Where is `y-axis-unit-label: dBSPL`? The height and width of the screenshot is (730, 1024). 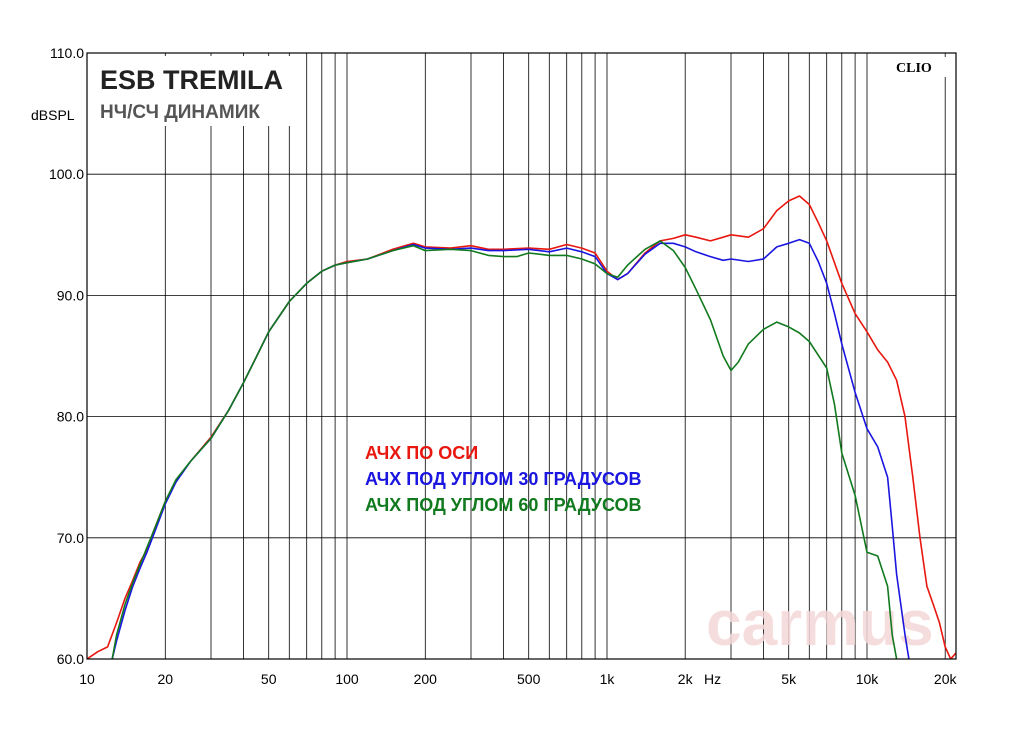
y-axis-unit-label: dBSPL is located at coordinates (53, 115).